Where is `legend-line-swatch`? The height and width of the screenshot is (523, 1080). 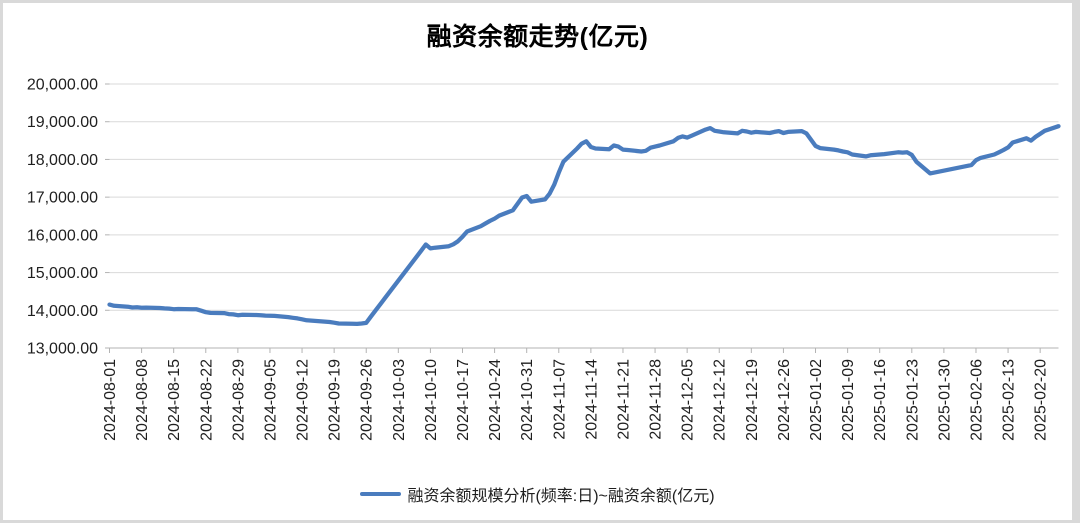
legend-line-swatch is located at coordinates (381, 494).